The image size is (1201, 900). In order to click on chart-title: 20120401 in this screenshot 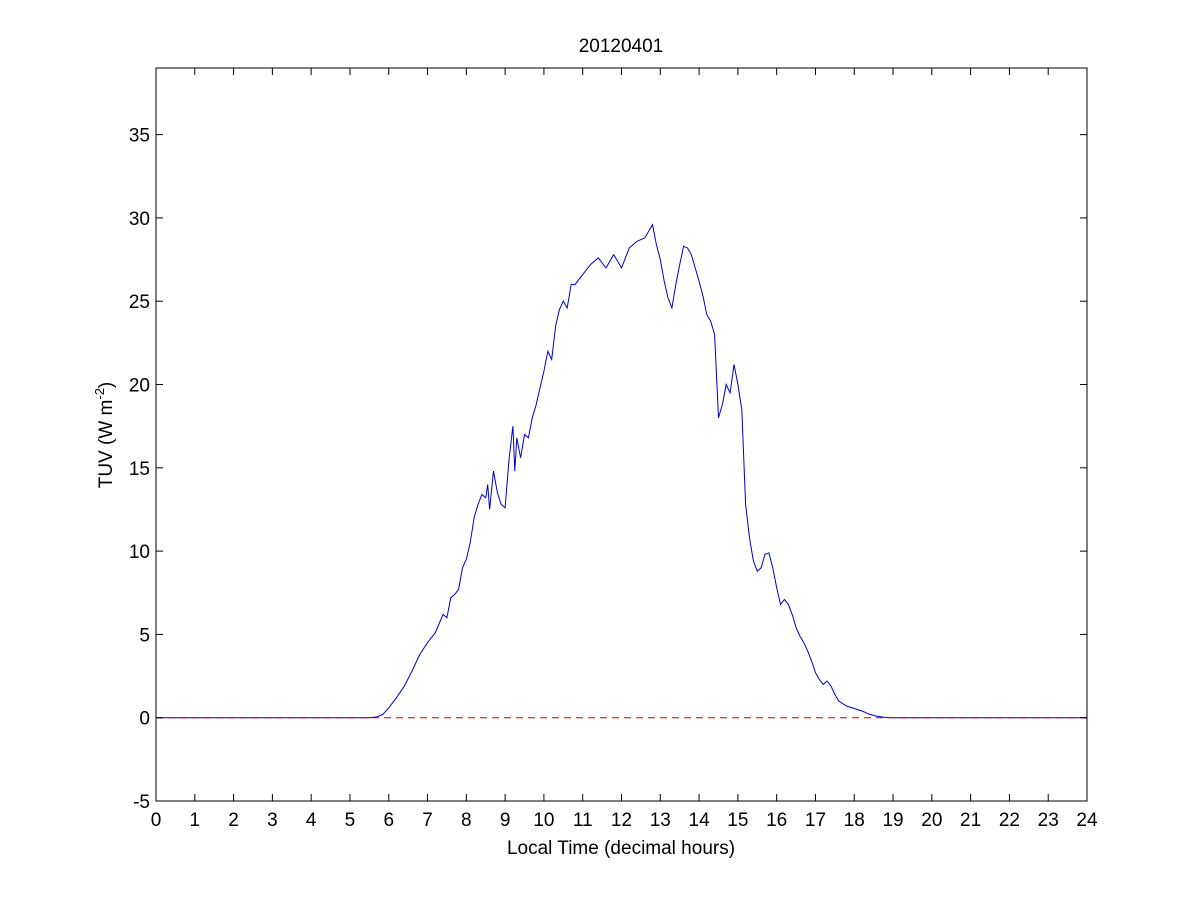, I will do `click(621, 46)`.